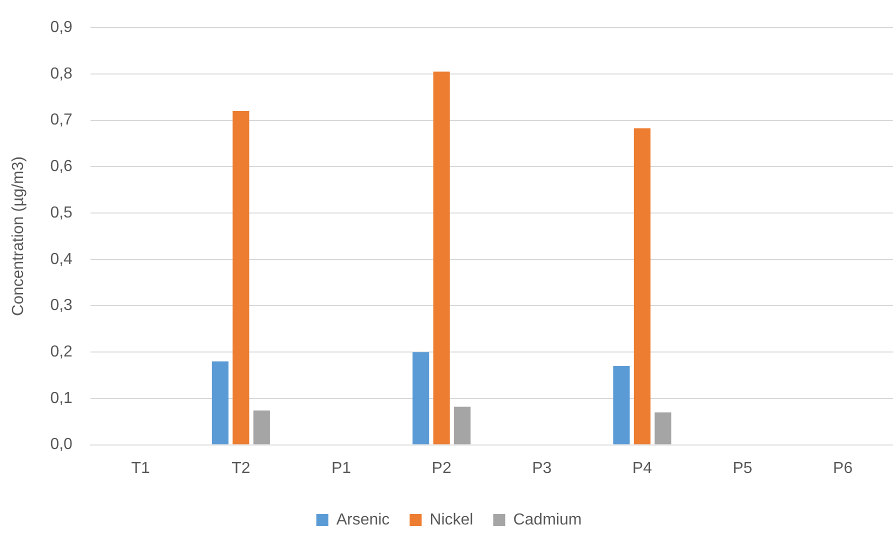  I want to click on y-tick-label: 0,3, so click(61, 305).